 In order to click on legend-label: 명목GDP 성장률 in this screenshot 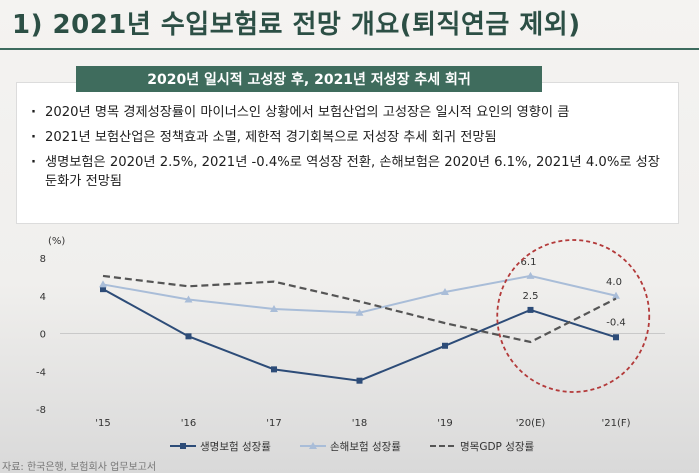, I will do `click(497, 447)`.